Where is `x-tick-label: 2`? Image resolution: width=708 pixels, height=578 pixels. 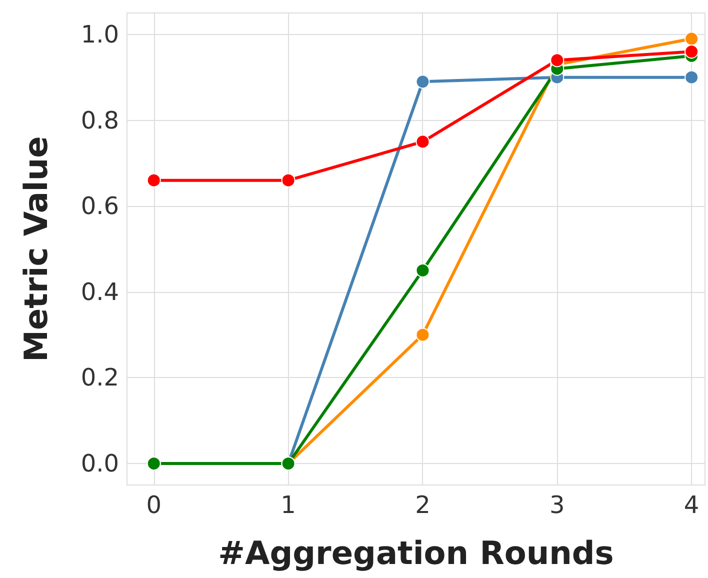 x-tick-label: 2 is located at coordinates (422, 505).